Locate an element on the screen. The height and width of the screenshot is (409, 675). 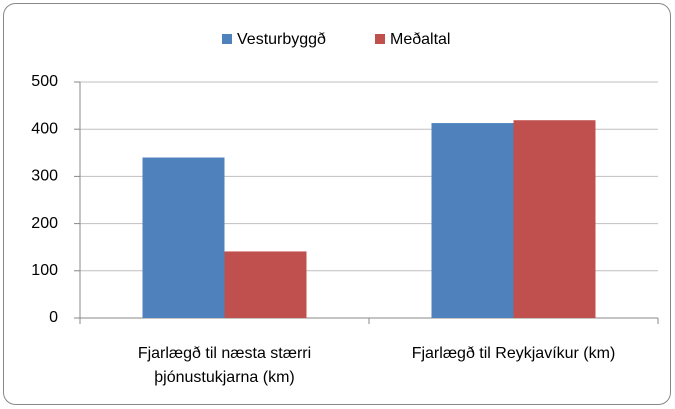
legend-label: Meðaltal is located at coordinates (420, 39).